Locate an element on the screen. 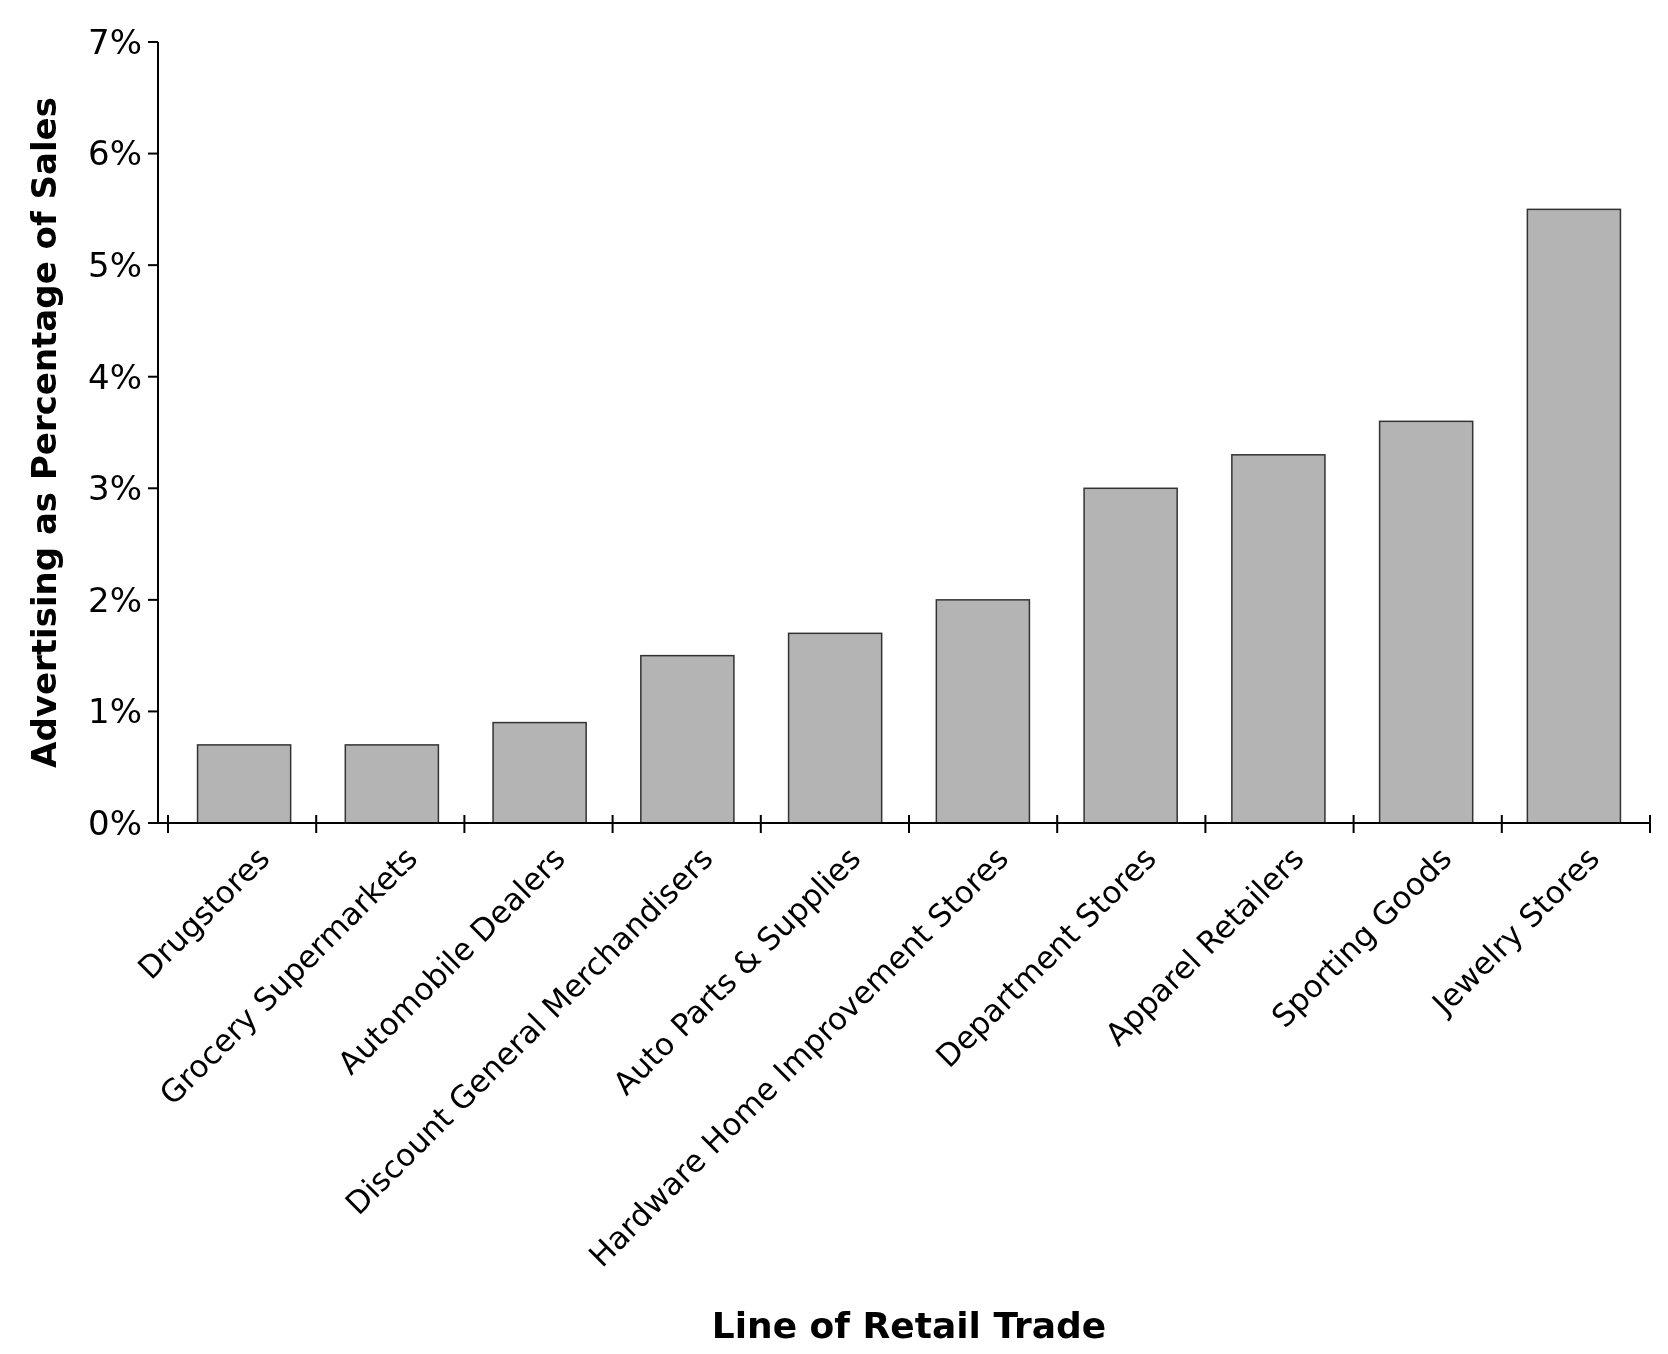 This screenshot has width=1668, height=1354. y-tick-label: 5% is located at coordinates (115, 265).